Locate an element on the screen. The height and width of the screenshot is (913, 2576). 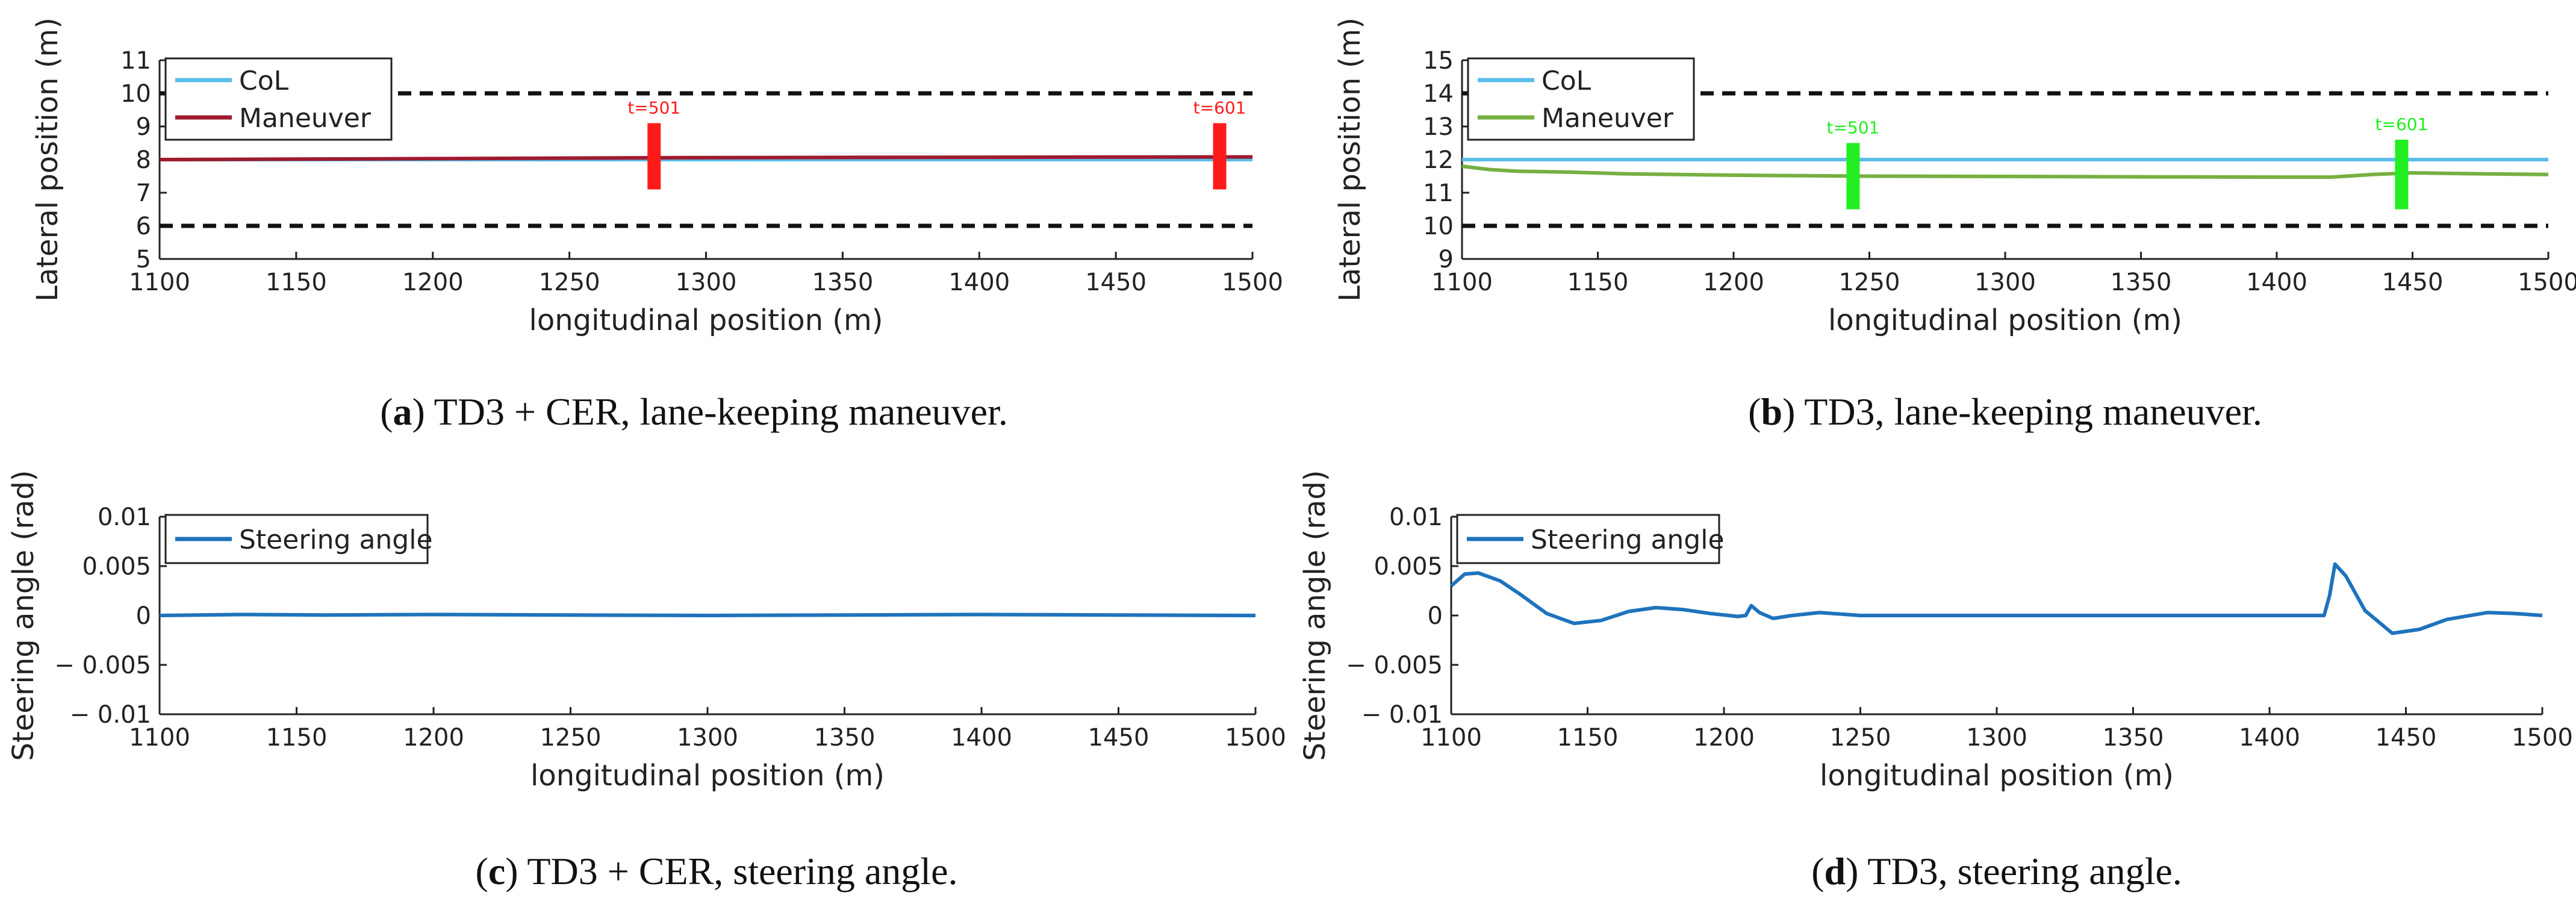
caption-text: ) TD3 + CER, steering angle. is located at coordinates (731, 871).